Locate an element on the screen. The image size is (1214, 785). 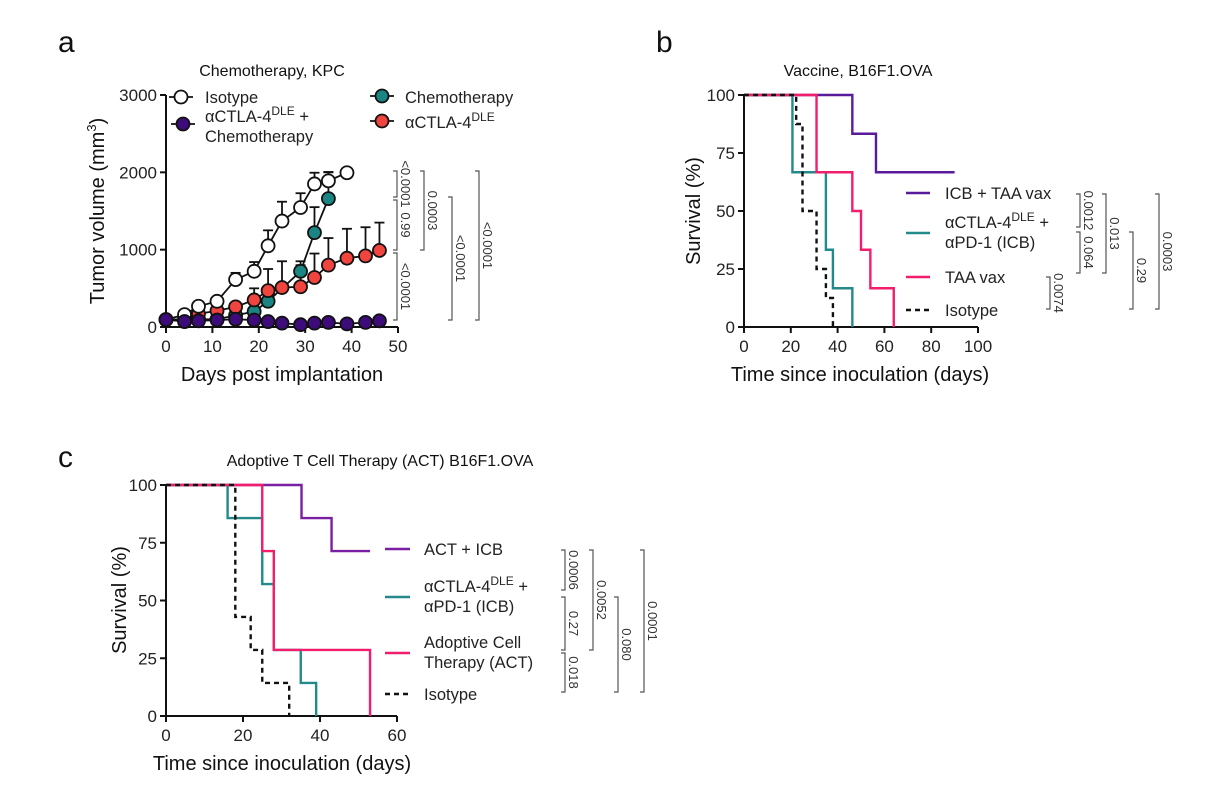
legend-label: αCTLA-4DLE + is located at coordinates (476, 585).